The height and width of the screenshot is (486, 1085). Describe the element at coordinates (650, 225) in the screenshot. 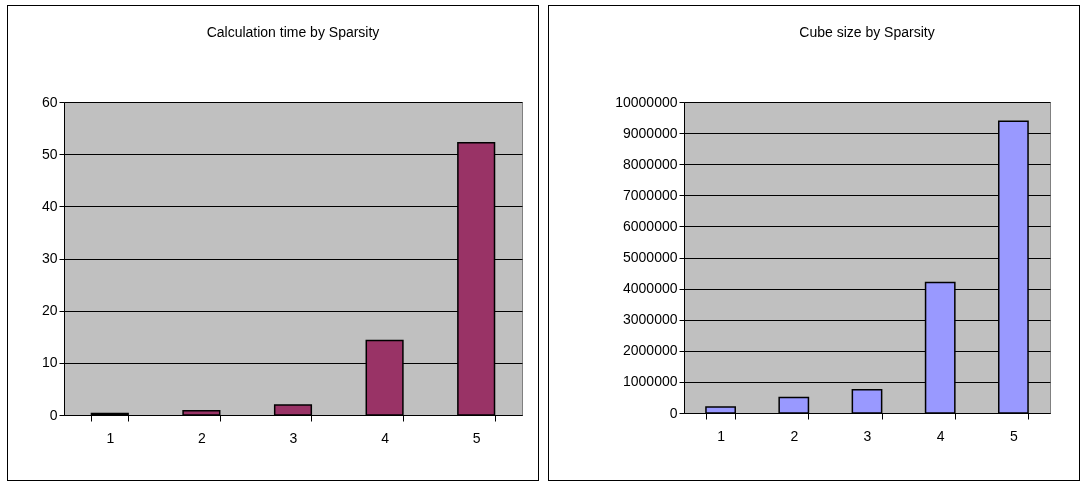

I see `y-tick-label: 6000000` at that location.